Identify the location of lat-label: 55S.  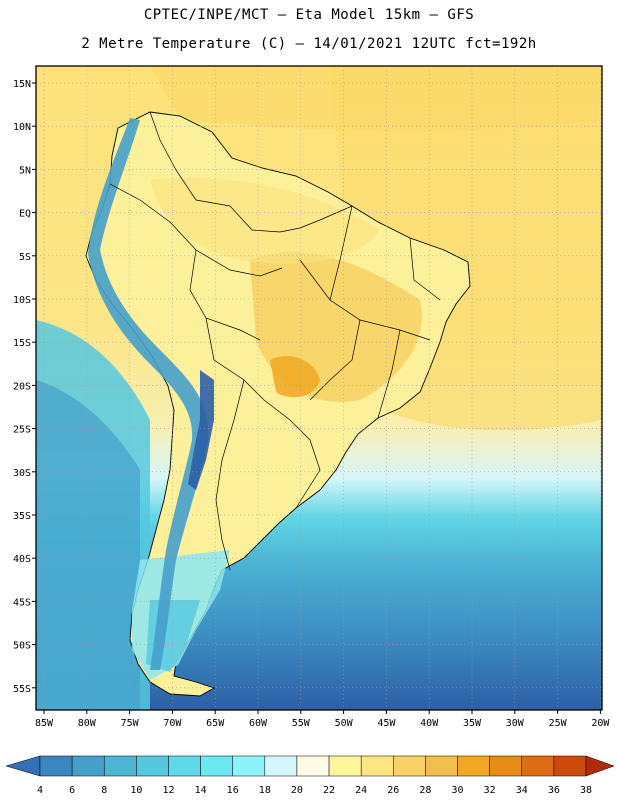
(22, 689).